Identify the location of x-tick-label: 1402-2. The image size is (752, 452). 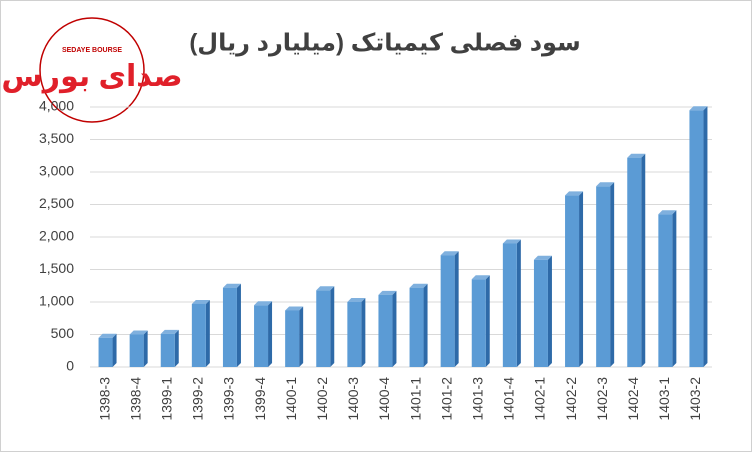
(571, 399).